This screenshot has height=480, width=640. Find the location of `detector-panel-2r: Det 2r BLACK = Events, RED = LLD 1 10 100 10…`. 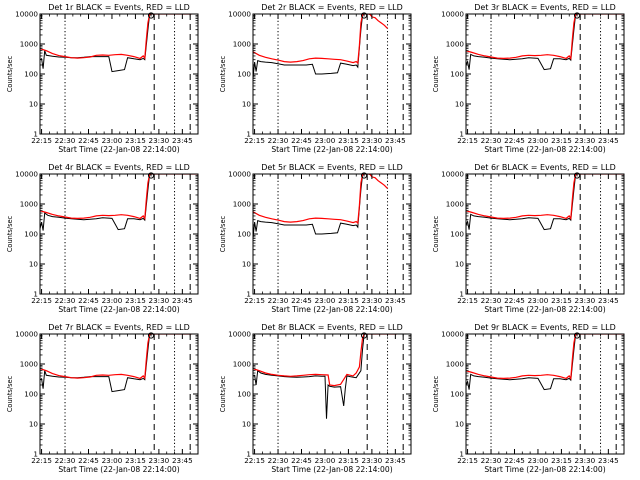

detector-panel-2r: Det 2r BLACK = Events, RED = LLD 1 10 100 10… is located at coordinates (315, 78).